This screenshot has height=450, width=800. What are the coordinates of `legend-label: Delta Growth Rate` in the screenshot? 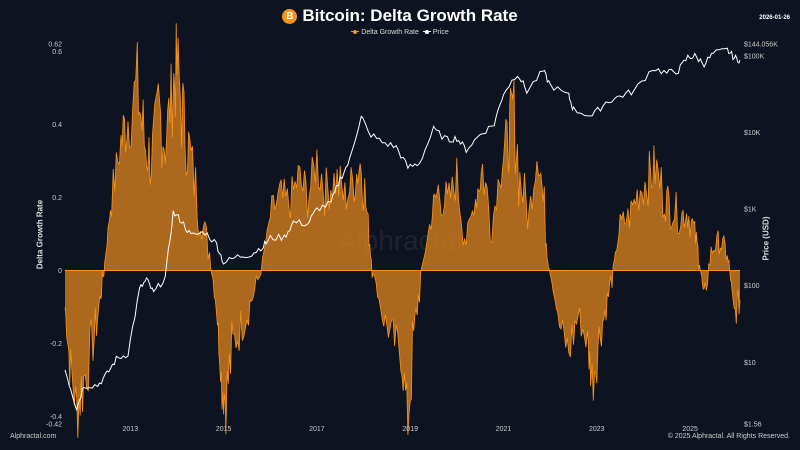 It's located at (390, 32).